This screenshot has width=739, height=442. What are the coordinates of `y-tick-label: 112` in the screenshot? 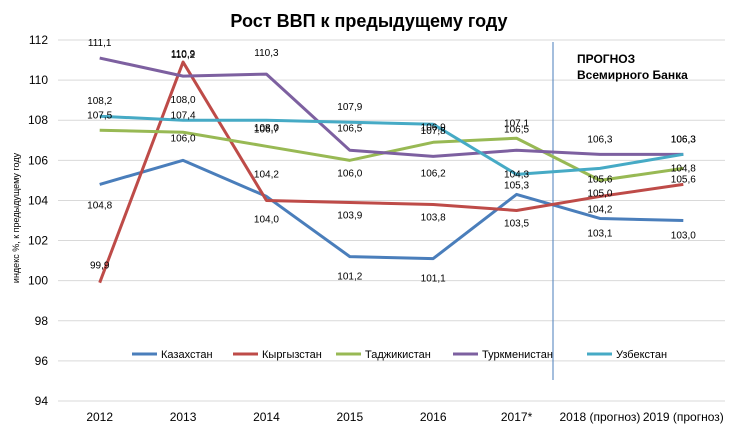 It's located at (38, 40).